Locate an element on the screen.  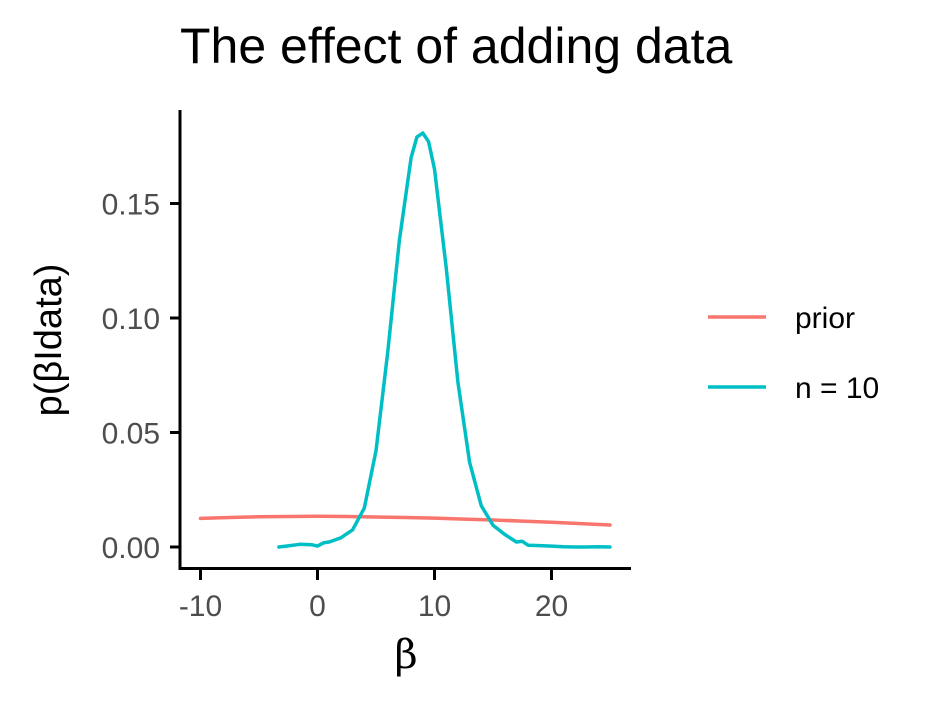
x-axis-title: β is located at coordinates (405, 655).